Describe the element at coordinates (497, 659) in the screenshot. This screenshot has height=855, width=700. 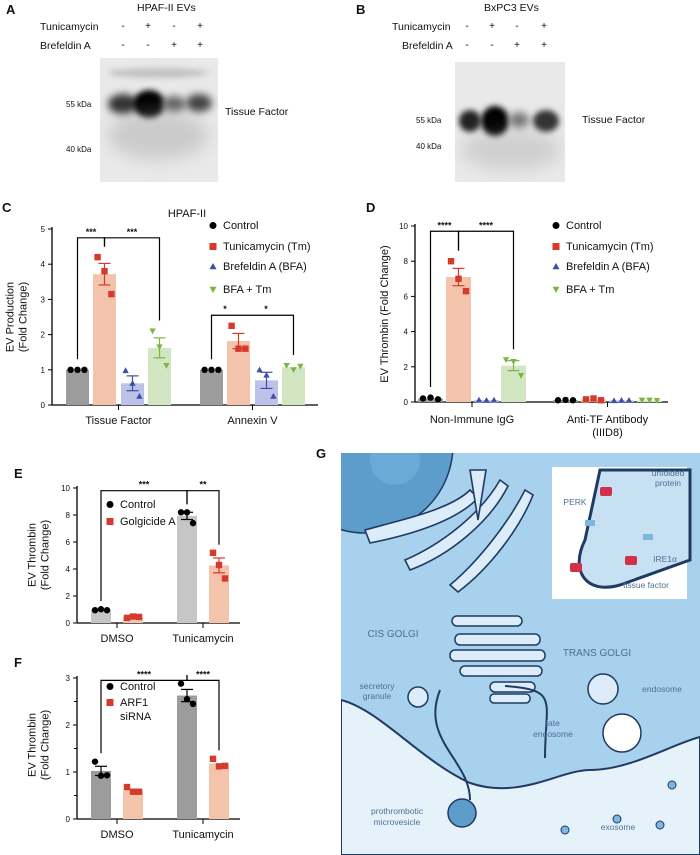
I see `golgi-stack` at that location.